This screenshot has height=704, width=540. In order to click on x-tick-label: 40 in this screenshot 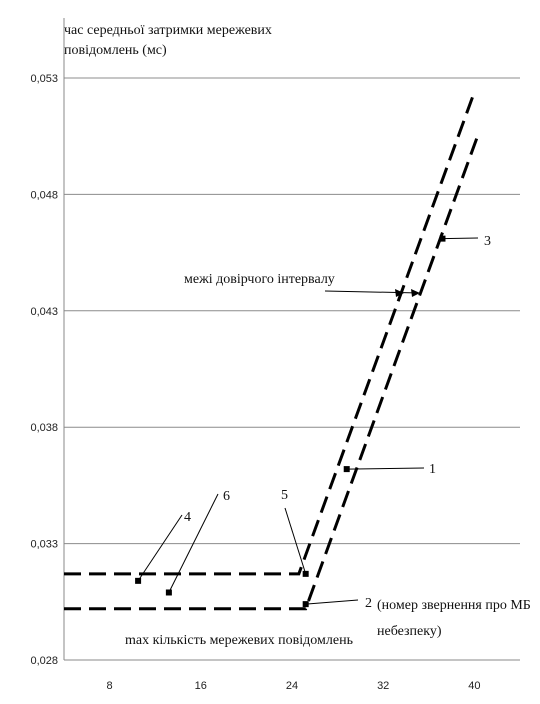, I will do `click(474, 686)`.